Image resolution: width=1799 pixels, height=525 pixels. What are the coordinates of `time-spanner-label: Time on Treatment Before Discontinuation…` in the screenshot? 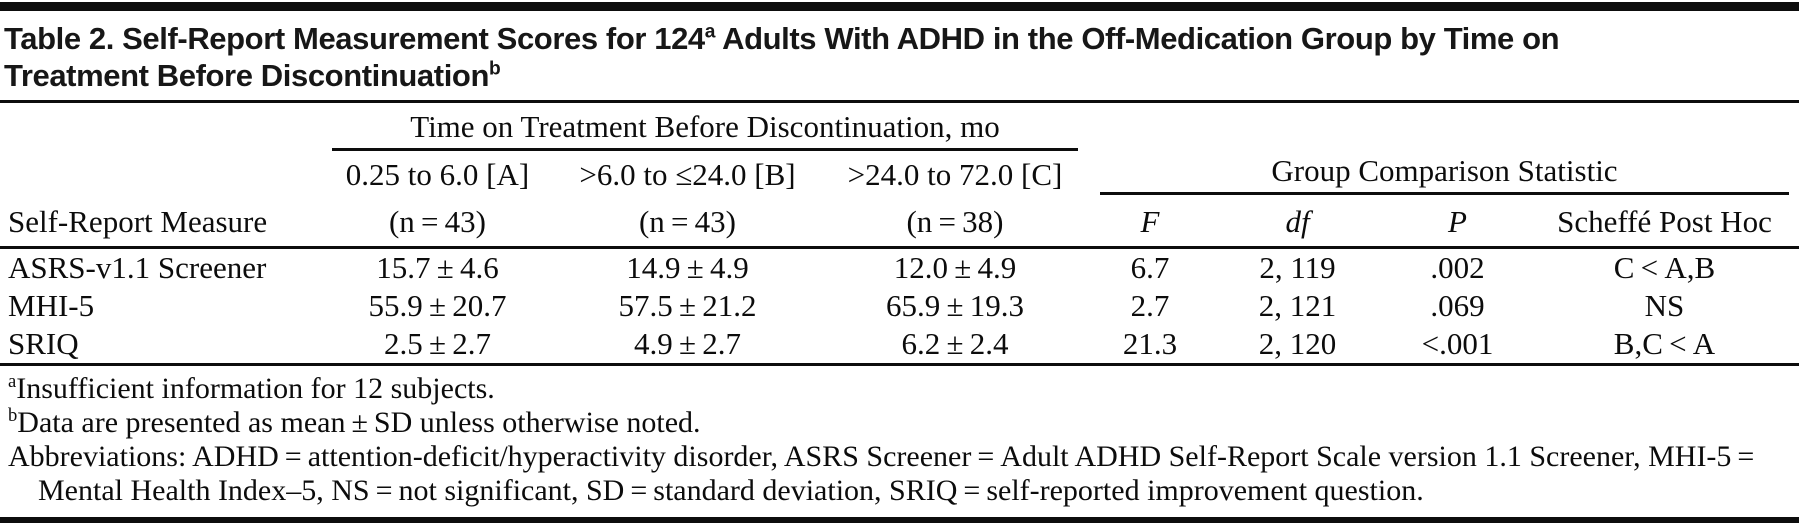 It's located at (705, 130).